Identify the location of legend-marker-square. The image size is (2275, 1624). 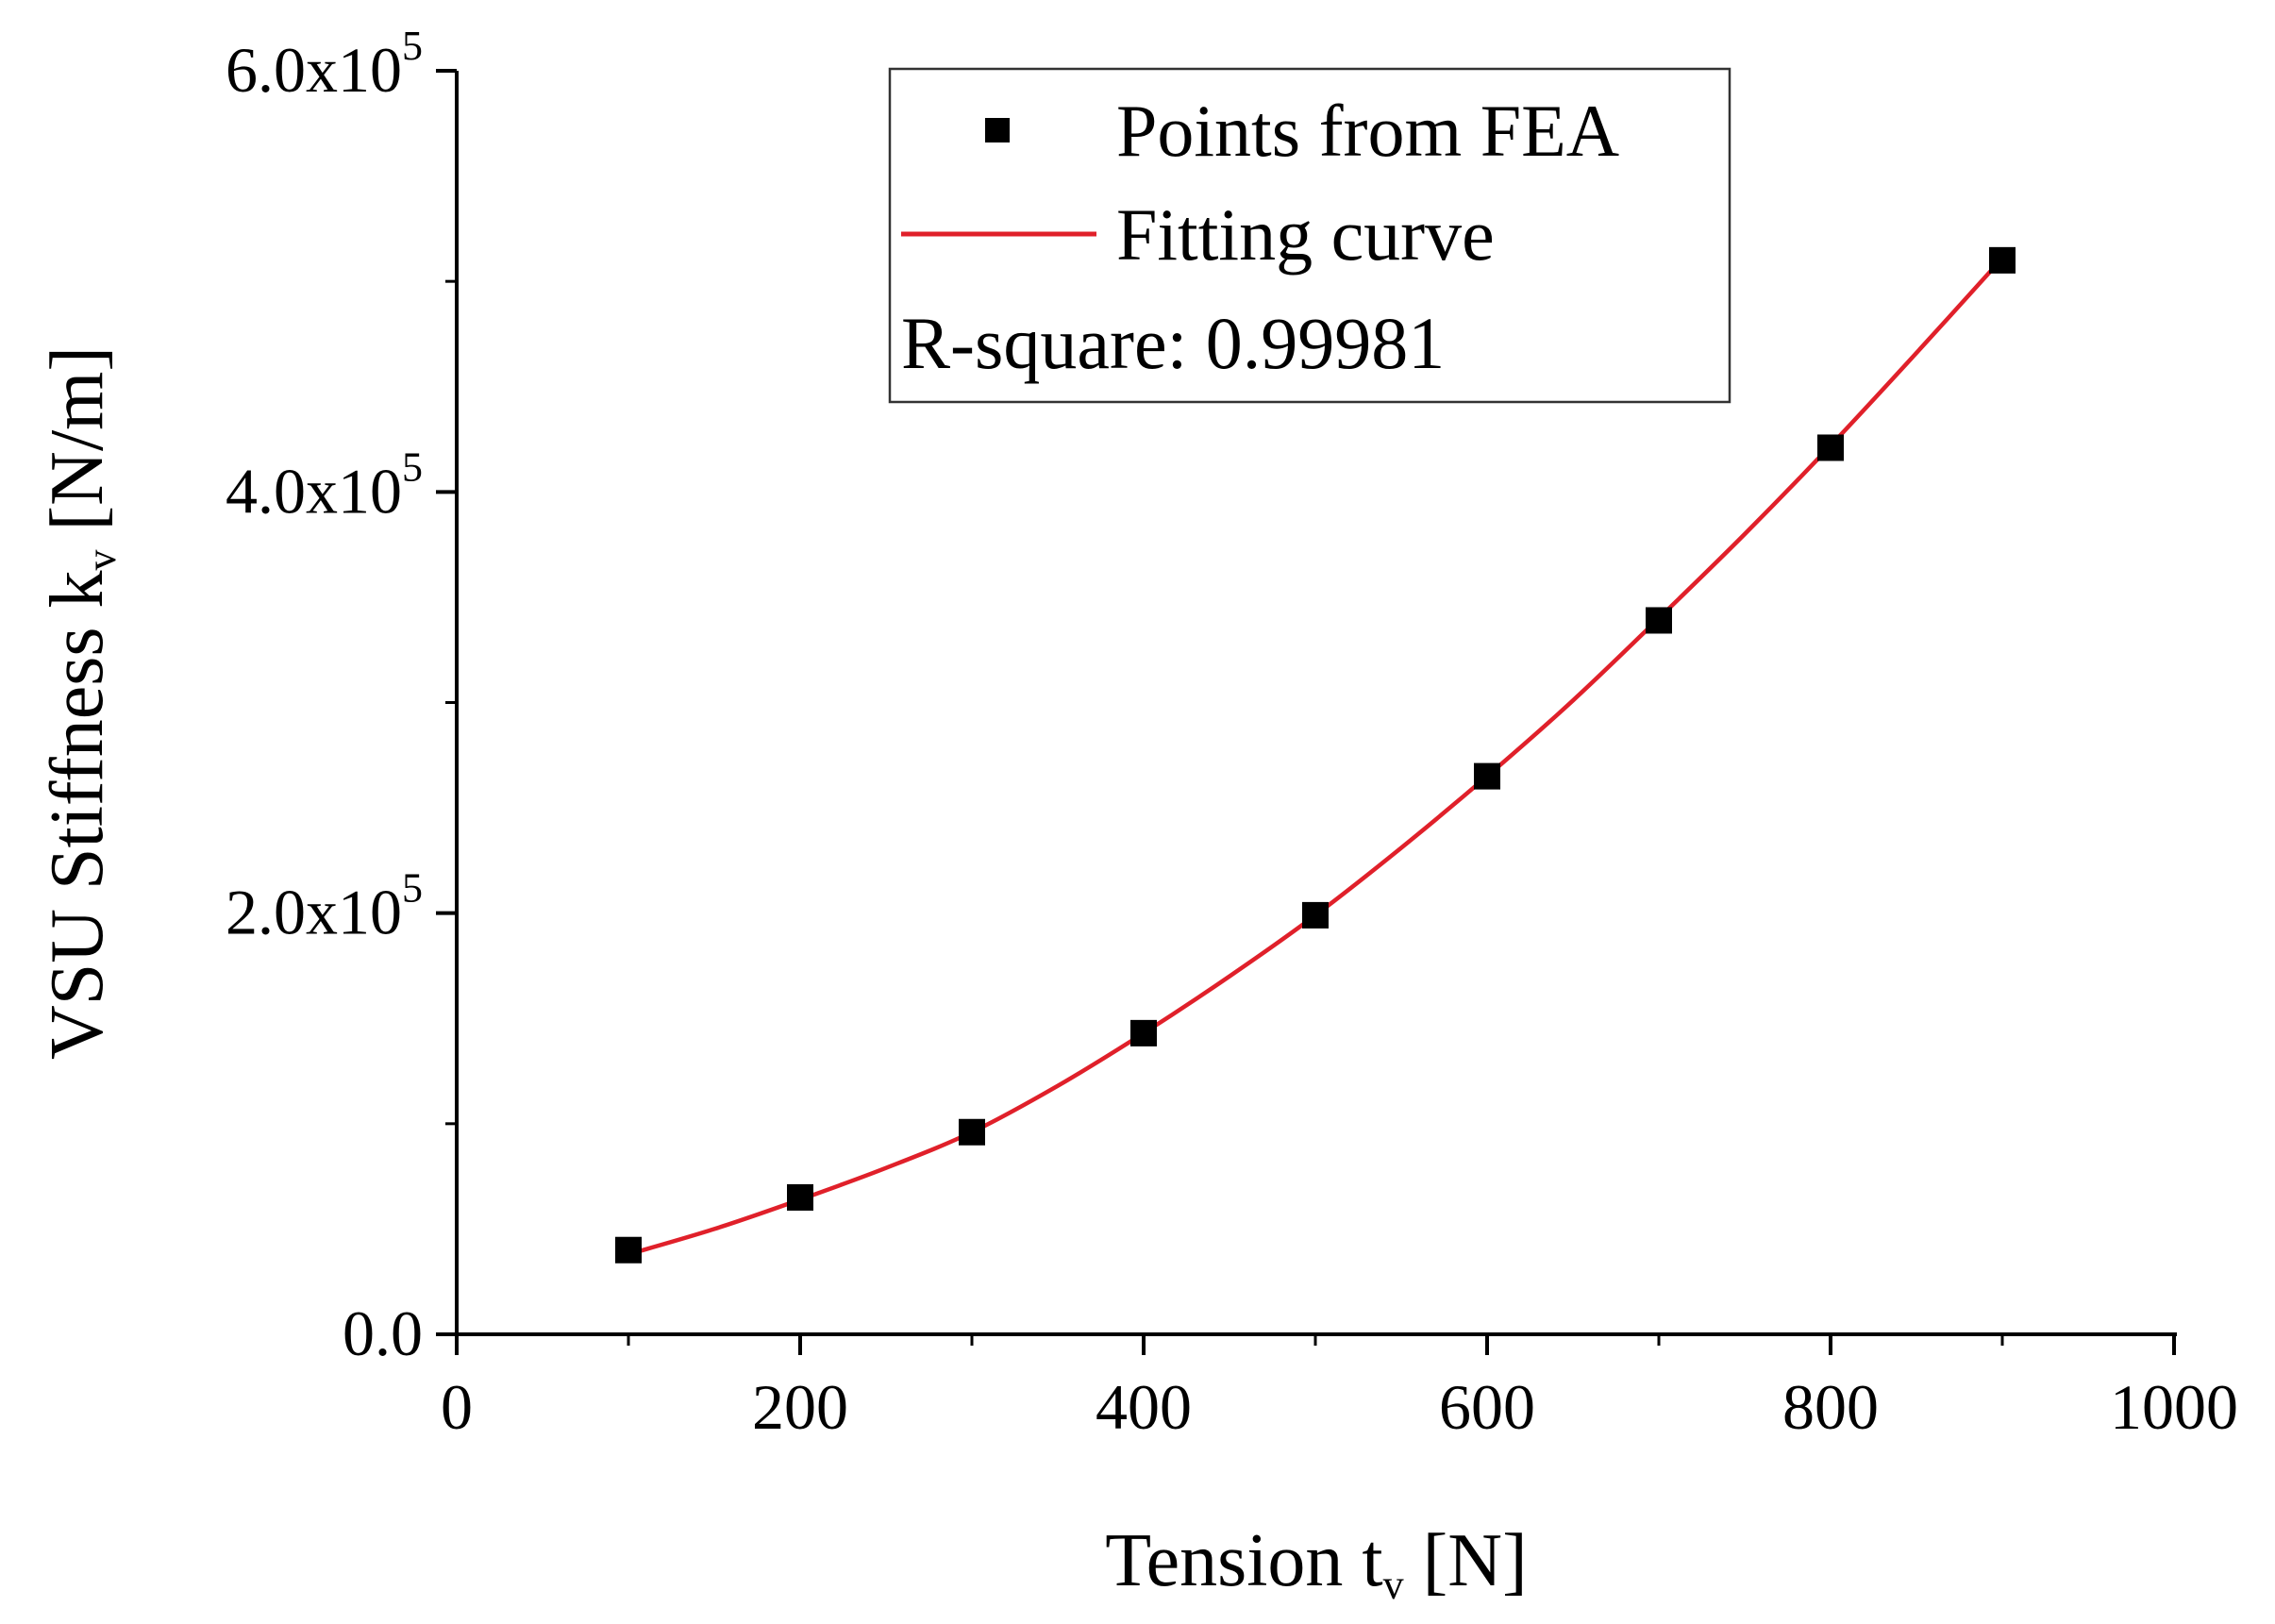
(997, 130).